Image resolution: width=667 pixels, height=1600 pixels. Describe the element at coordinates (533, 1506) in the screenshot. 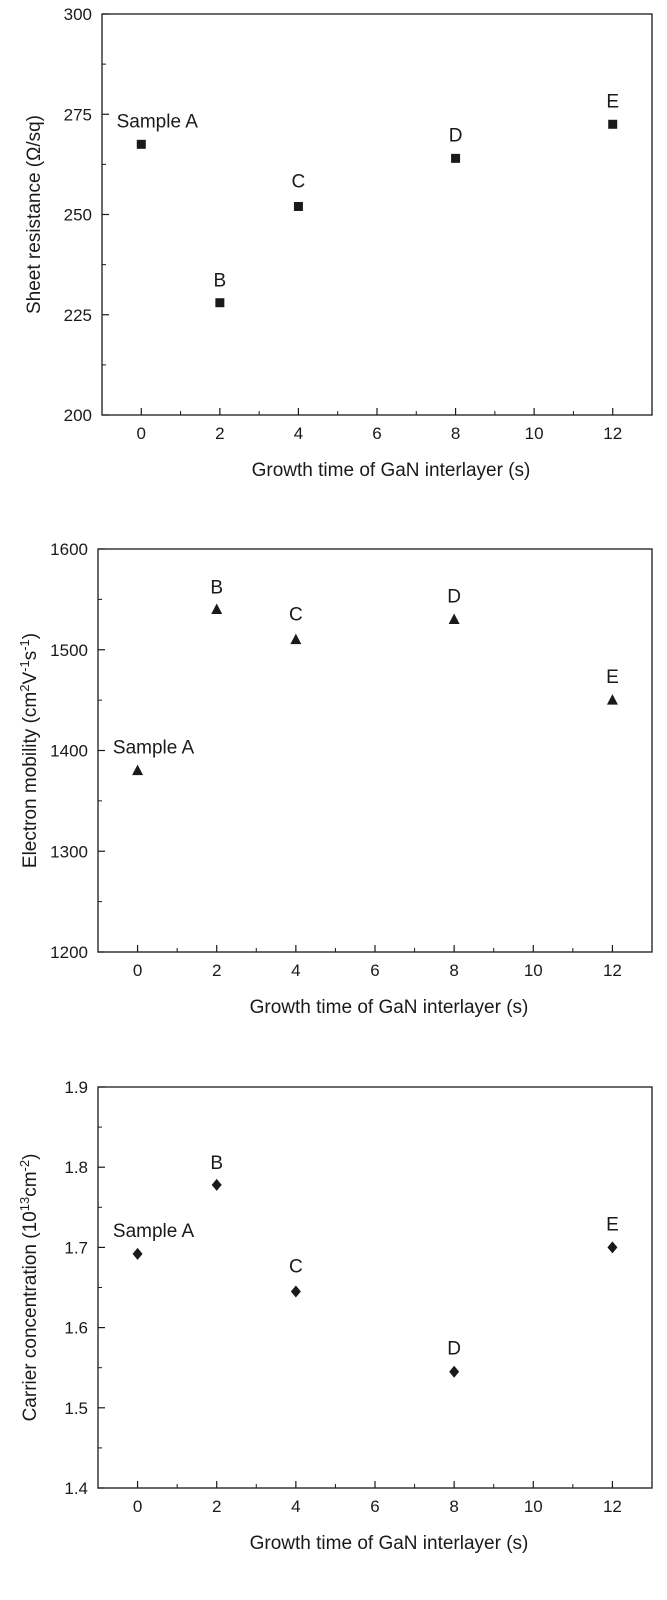

I see `carrier-concentration-x-tick-label: 10` at that location.